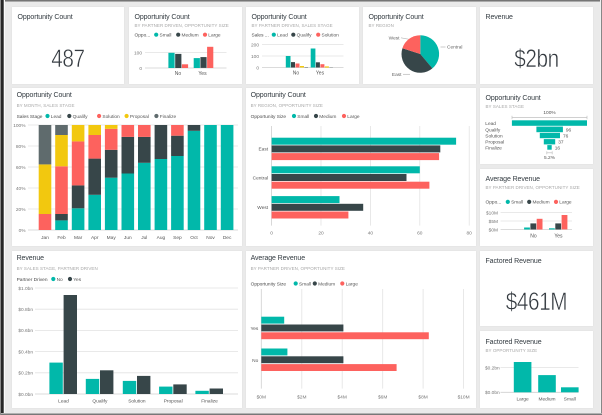  Describe the element at coordinates (558, 148) in the screenshot. I see `svg-text: 16` at that location.